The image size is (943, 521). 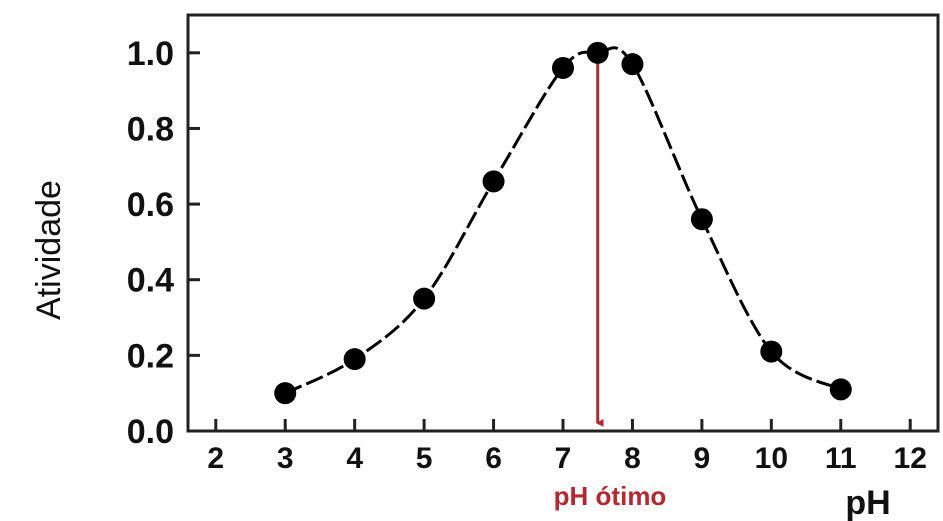 What do you see at coordinates (493, 458) in the screenshot?
I see `x-tick-label: 6` at bounding box center [493, 458].